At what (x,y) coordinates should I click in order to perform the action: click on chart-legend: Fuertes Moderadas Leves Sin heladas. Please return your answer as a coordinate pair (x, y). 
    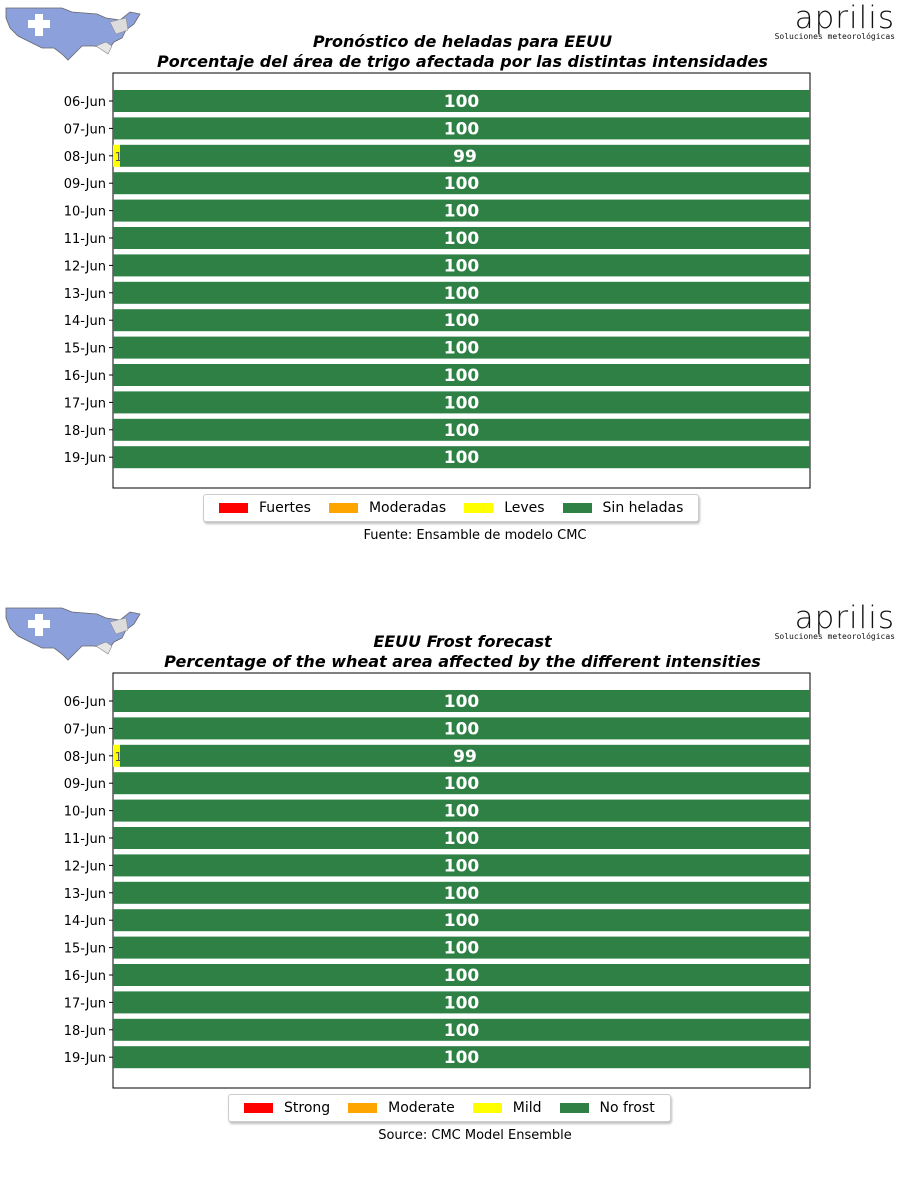
    Looking at the image, I should click on (451, 508).